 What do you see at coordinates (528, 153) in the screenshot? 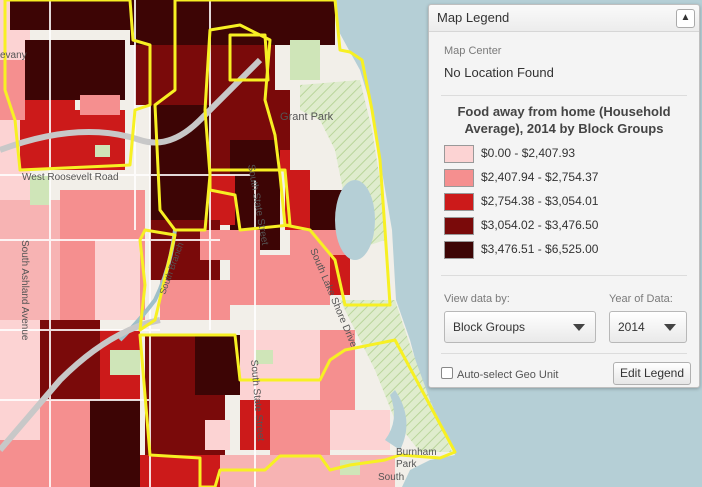
I see `legend-item-label: $0.00 - $2,407.93` at bounding box center [528, 153].